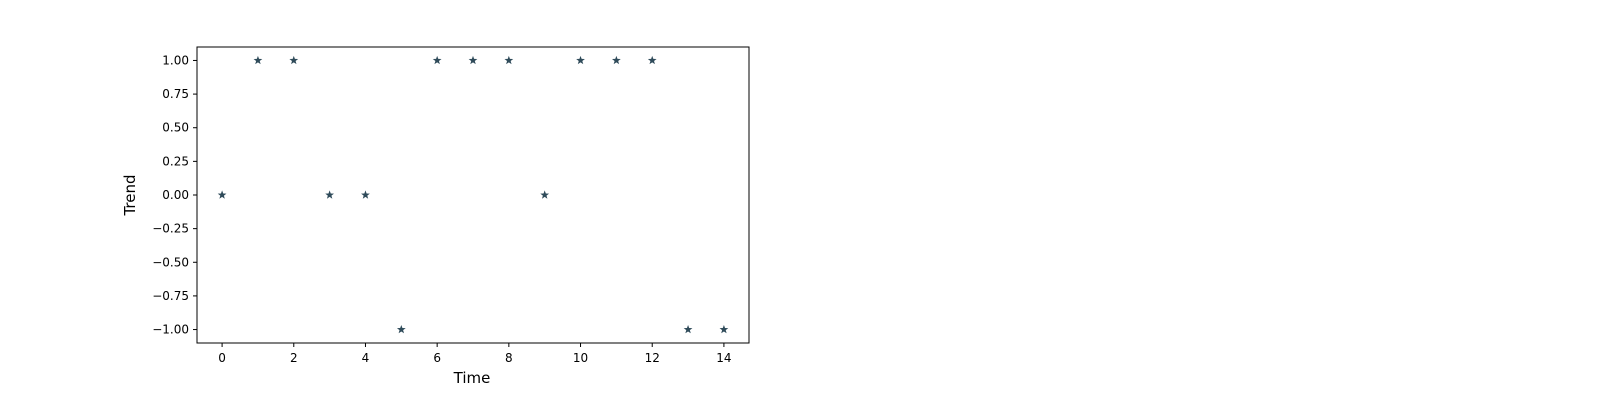 This screenshot has height=400, width=1600. Describe the element at coordinates (175, 161) in the screenshot. I see `y-tick-label: 0.25` at that location.